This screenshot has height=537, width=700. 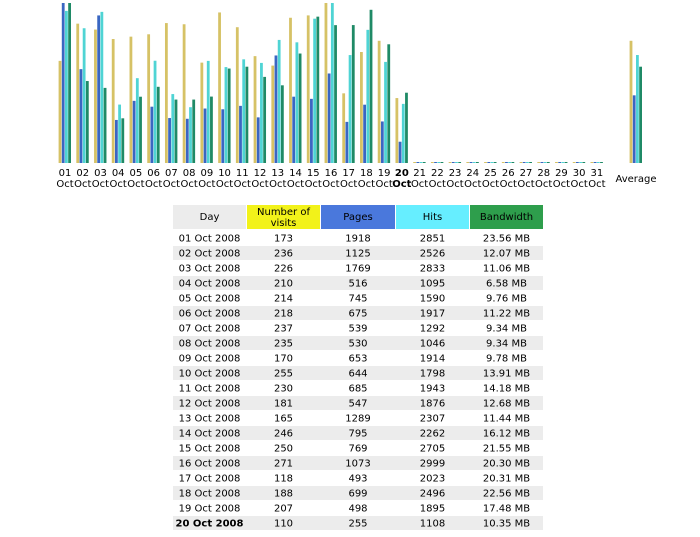 What do you see at coordinates (432, 464) in the screenshot?
I see `value-cell: 2999` at bounding box center [432, 464].